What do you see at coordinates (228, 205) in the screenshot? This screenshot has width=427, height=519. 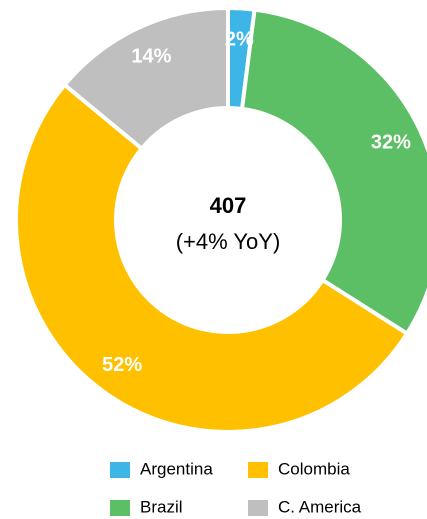 I see `center-value: 407` at bounding box center [228, 205].